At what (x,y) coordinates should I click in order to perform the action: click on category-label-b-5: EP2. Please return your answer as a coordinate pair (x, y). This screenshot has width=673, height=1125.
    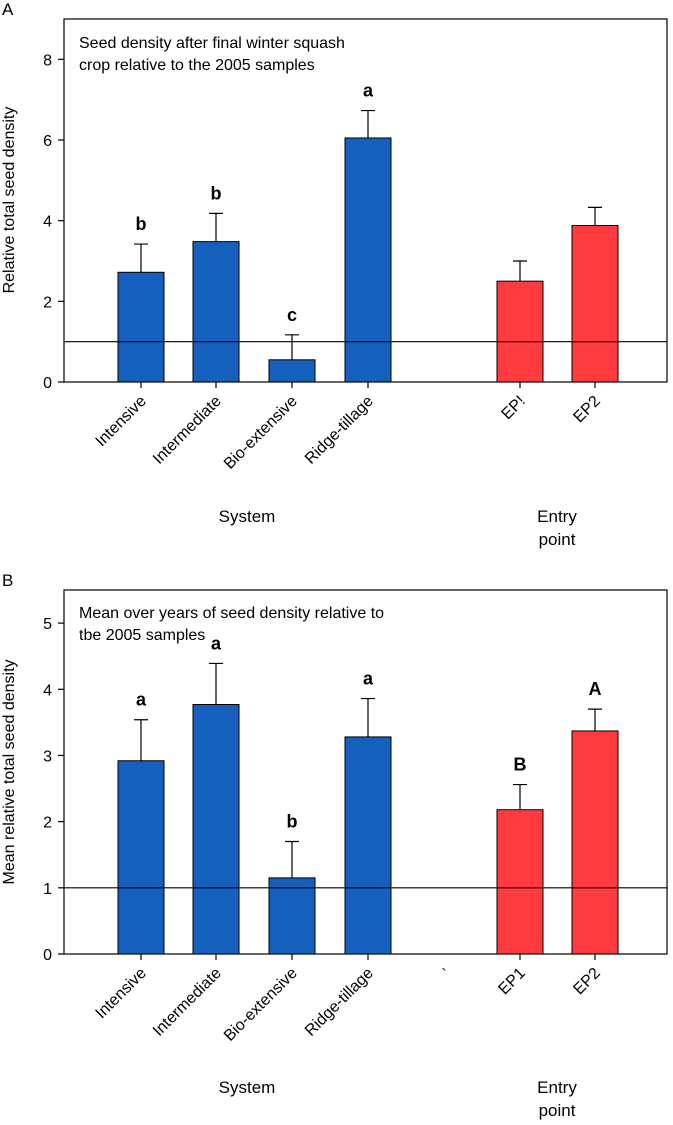
    Looking at the image, I should click on (586, 981).